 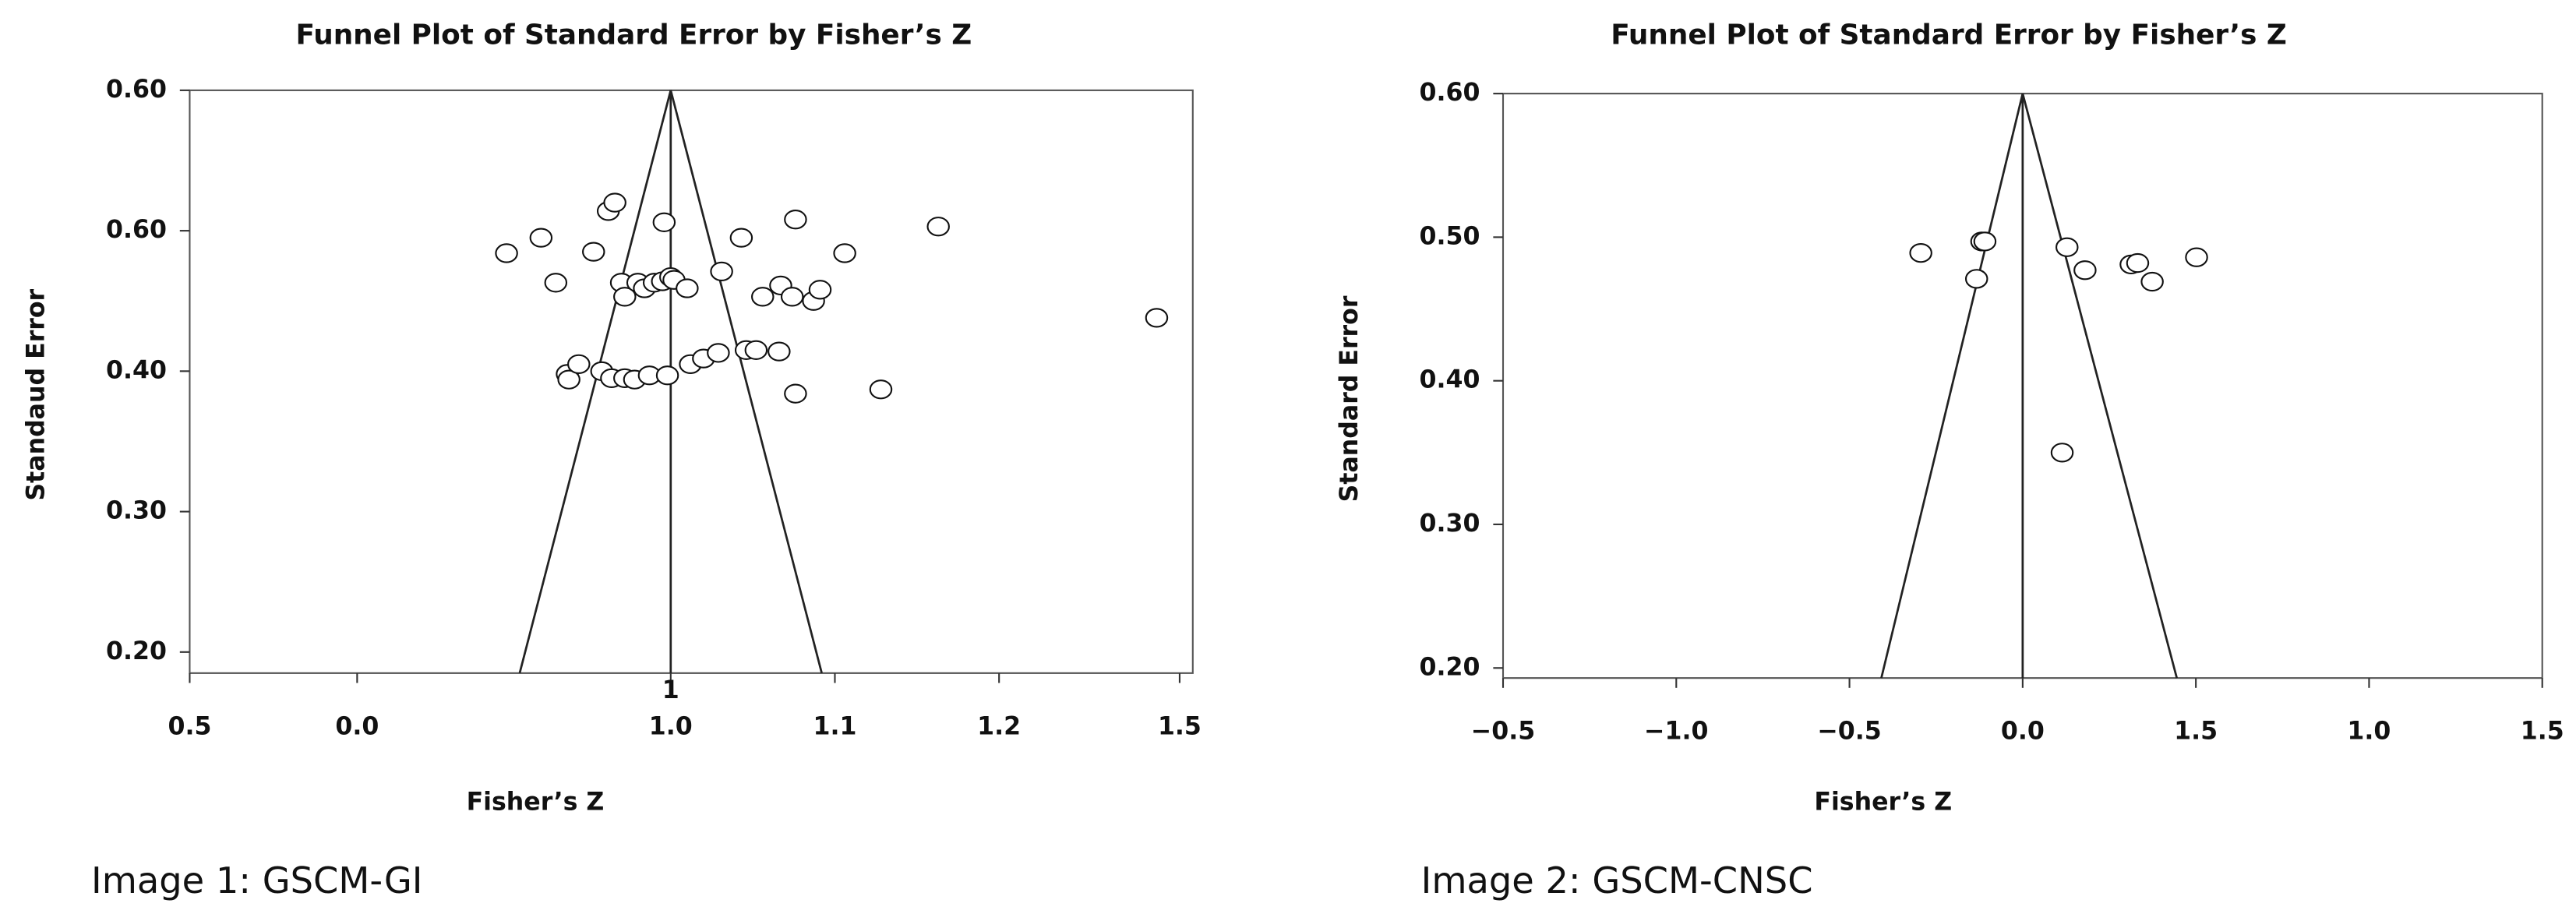 I want to click on y-axis-label: Standaud Error, so click(x=37, y=394).